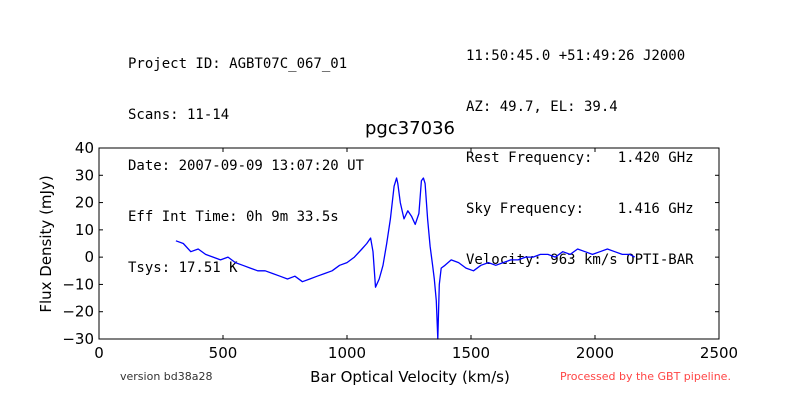  What do you see at coordinates (410, 128) in the screenshot?
I see `chart-title: pgc37036` at bounding box center [410, 128].